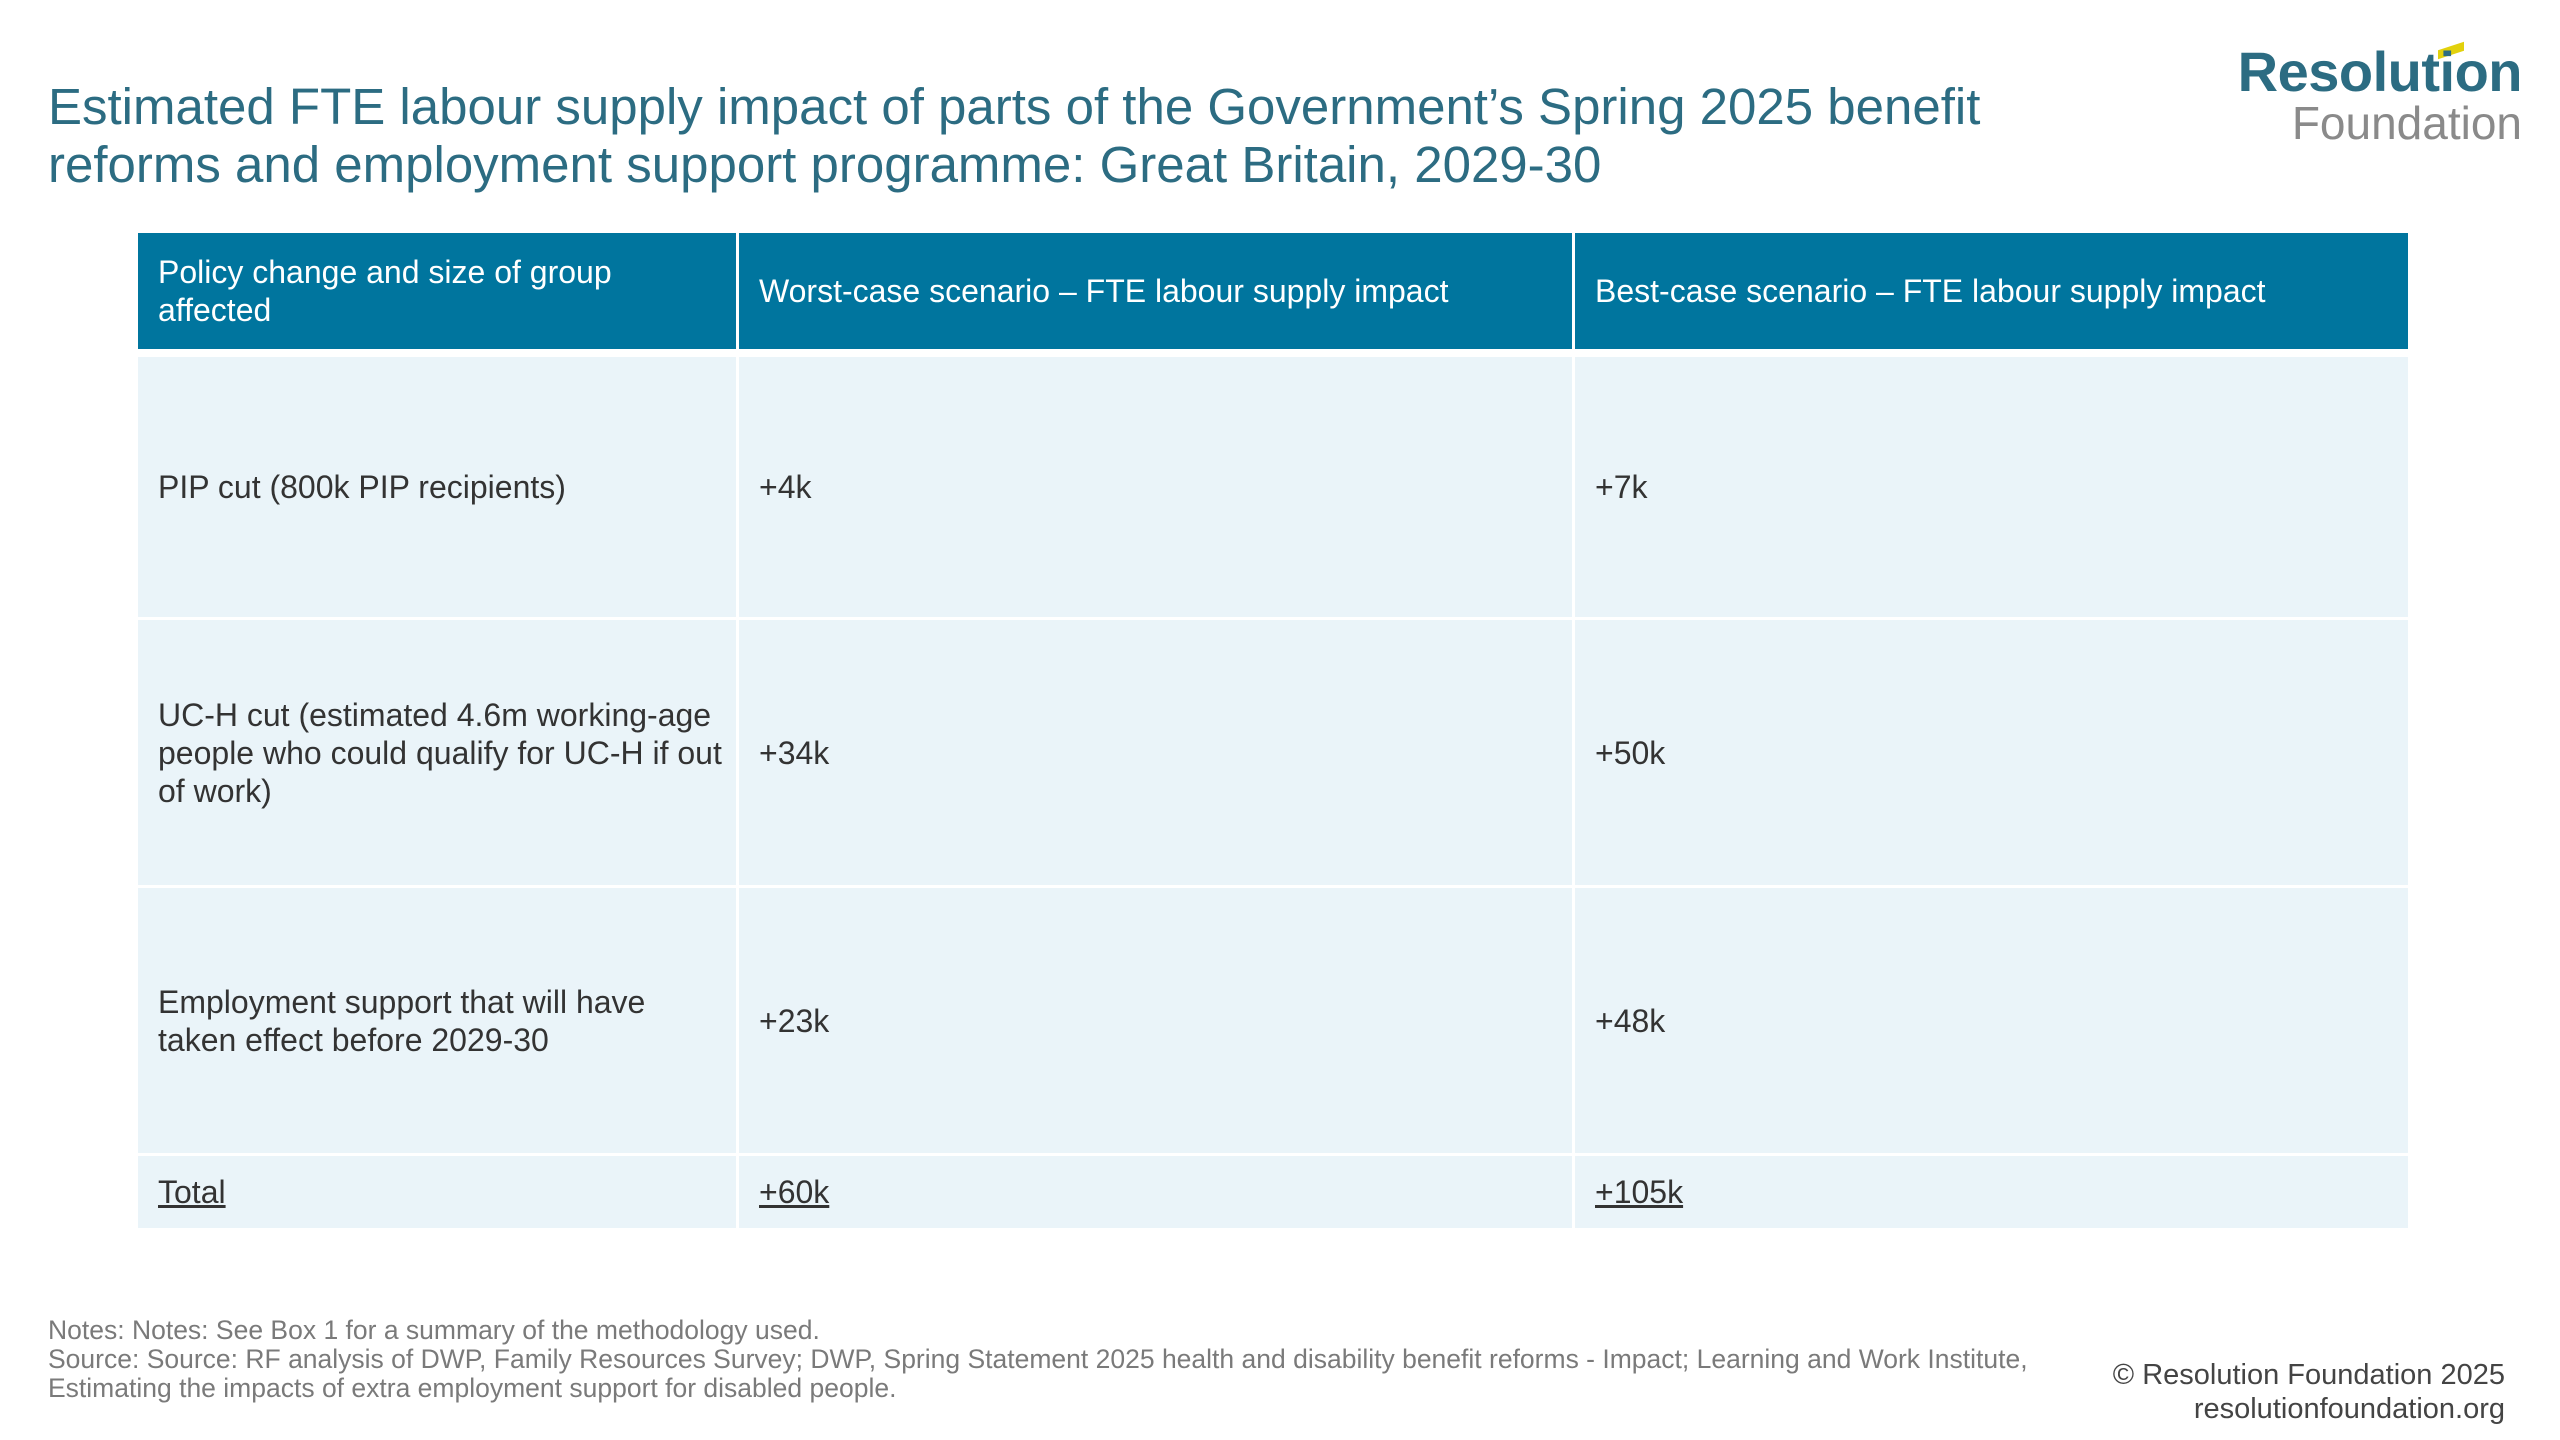  Describe the element at coordinates (1990, 483) in the screenshot. I see `cell-best-case: +7k` at that location.